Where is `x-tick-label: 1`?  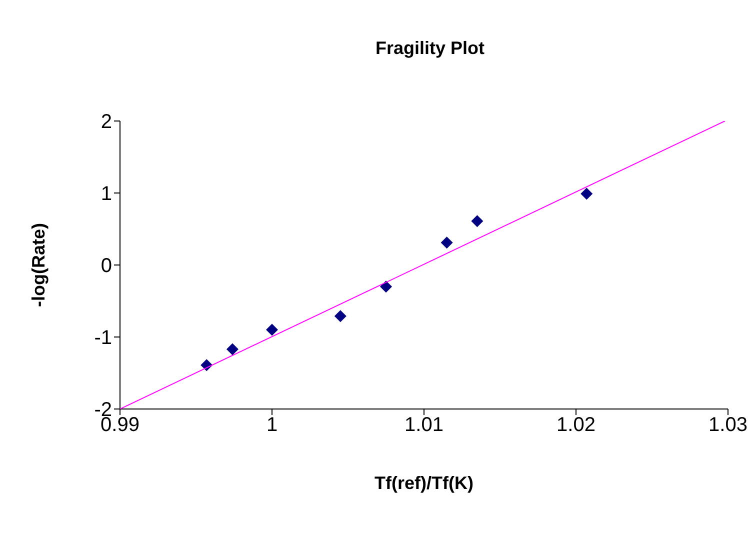 x-tick-label: 1 is located at coordinates (272, 425).